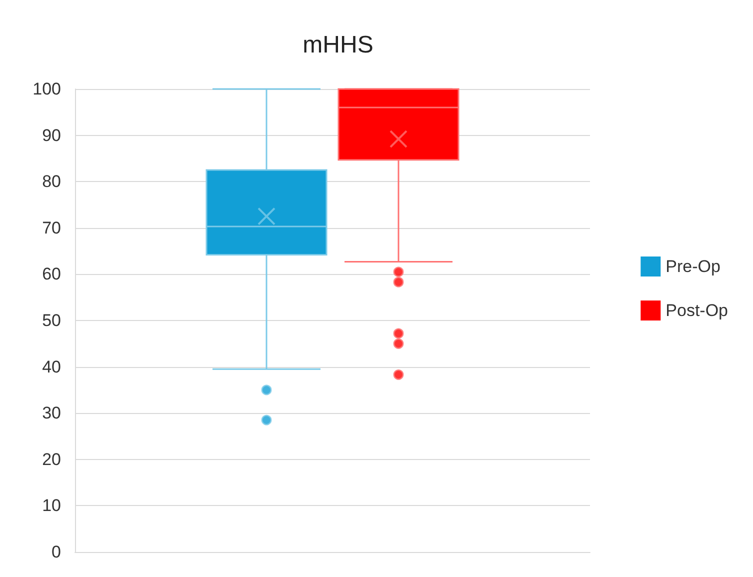  Describe the element at coordinates (51, 459) in the screenshot. I see `y-tick-label: 20` at that location.